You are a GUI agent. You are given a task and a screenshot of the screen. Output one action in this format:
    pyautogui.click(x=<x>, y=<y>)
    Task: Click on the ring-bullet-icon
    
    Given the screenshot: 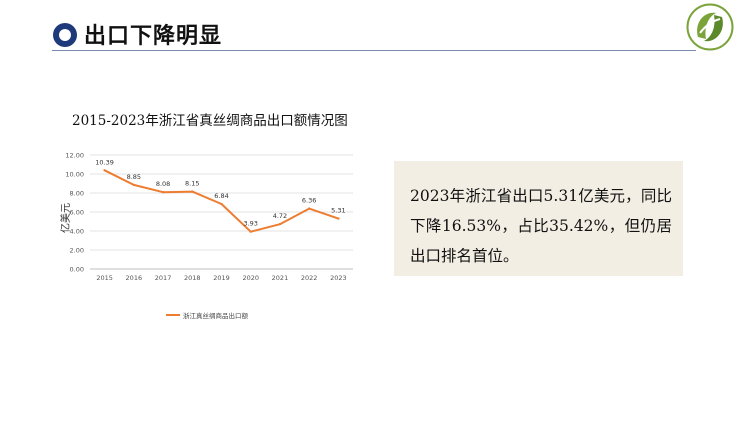 What is the action you would take?
    pyautogui.click(x=65, y=35)
    